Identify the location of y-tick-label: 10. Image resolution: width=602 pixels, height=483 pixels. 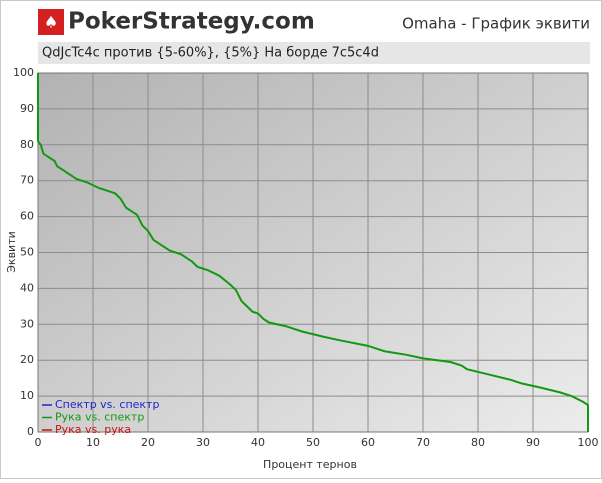
(27, 395).